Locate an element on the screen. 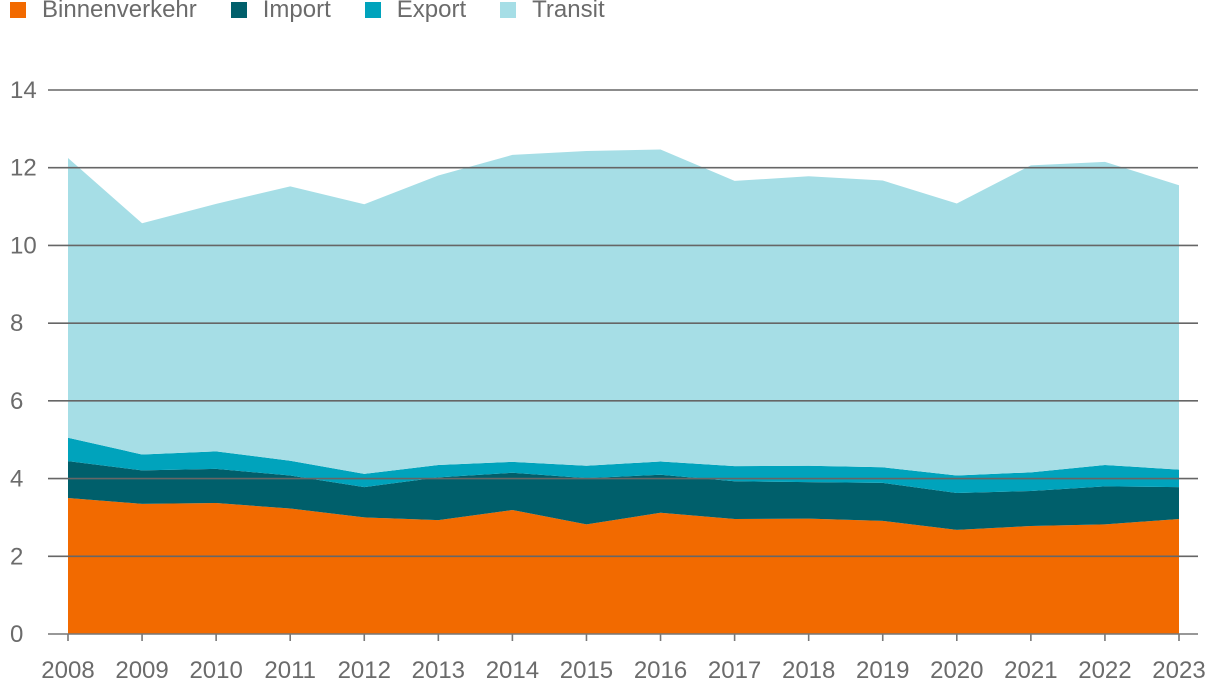  y-tick-label: 10 is located at coordinates (23, 245).